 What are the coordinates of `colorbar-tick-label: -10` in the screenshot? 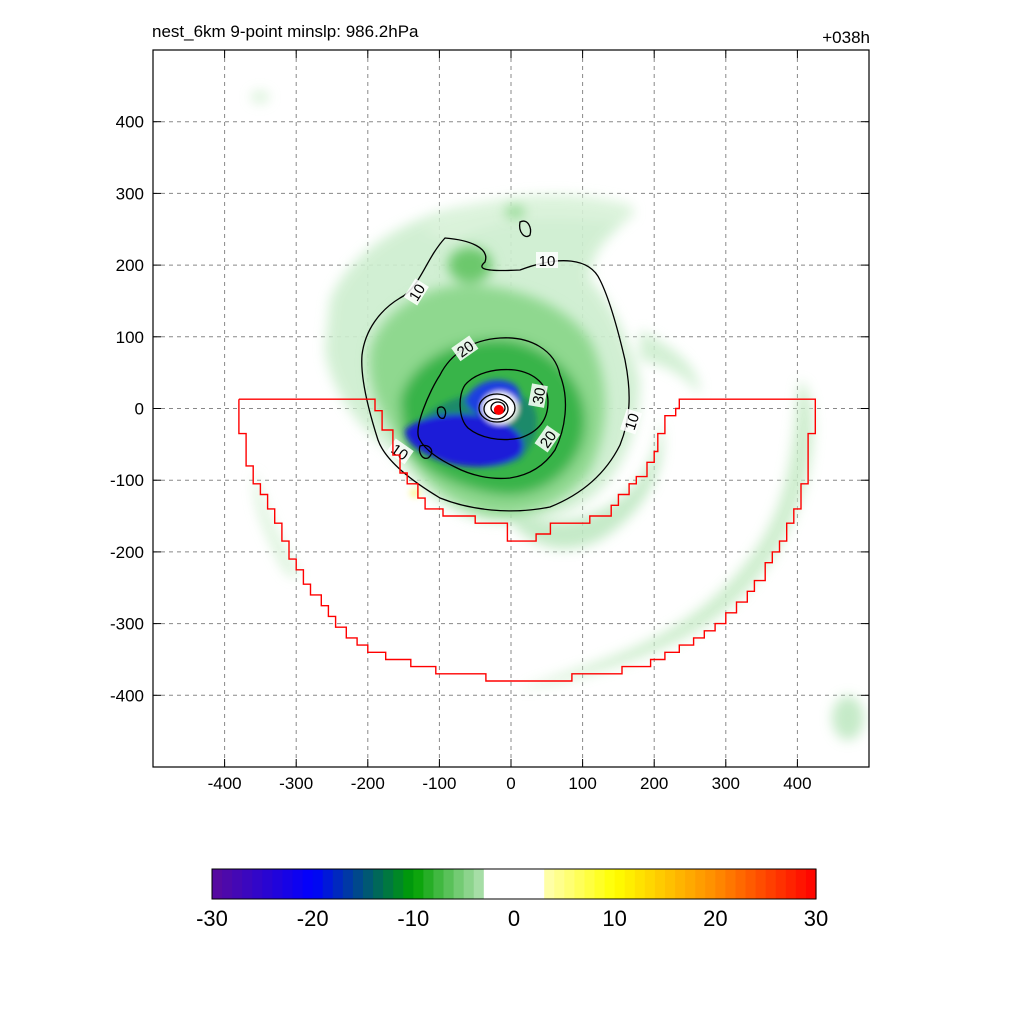 It's located at (413, 918).